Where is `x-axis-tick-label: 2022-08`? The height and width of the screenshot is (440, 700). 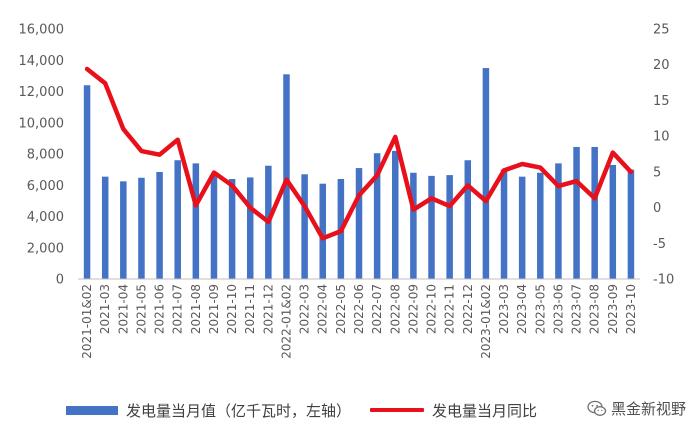
x-axis-tick-label: 2022-08 is located at coordinates (395, 309).